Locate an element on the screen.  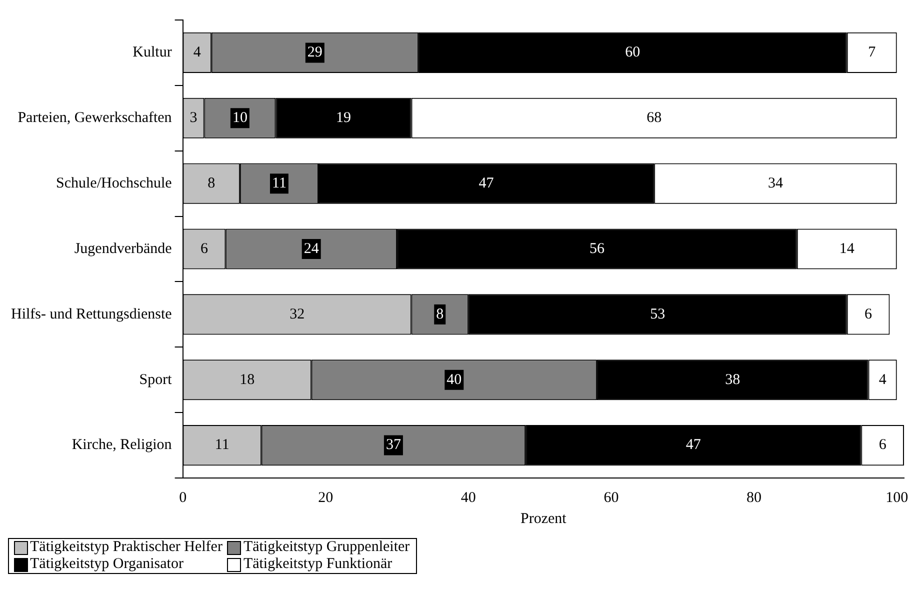
data-label: 3 is located at coordinates (194, 118).